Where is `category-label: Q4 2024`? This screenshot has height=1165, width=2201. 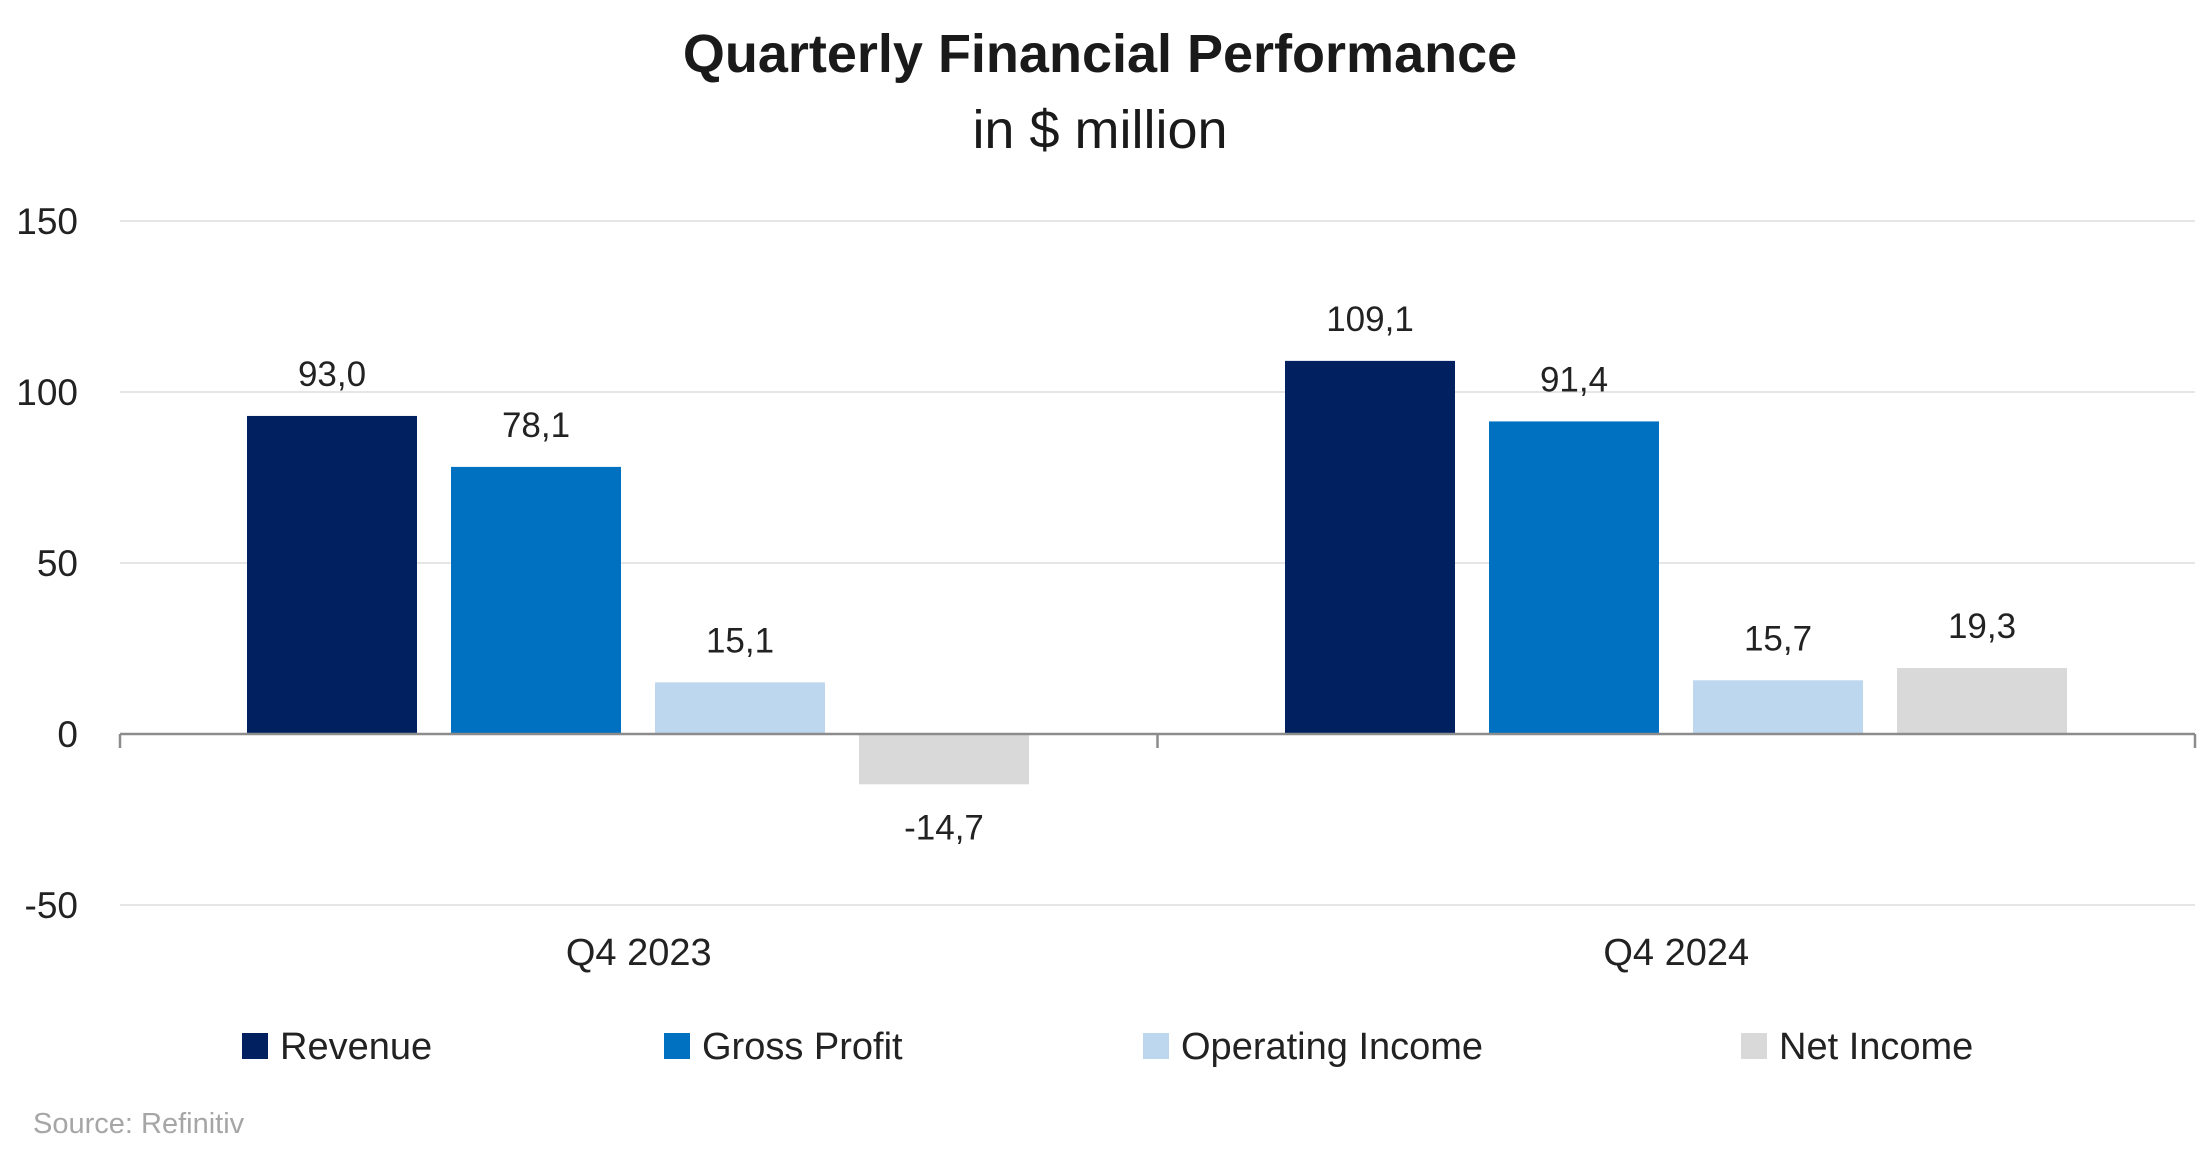
category-label: Q4 2024 is located at coordinates (1676, 953).